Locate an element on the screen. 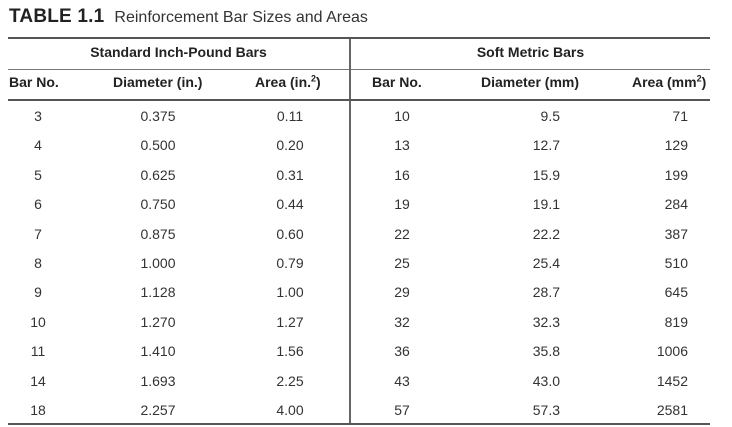 The width and height of the screenshot is (732, 427). cell-diameter-in: 1.128 is located at coordinates (158, 292).